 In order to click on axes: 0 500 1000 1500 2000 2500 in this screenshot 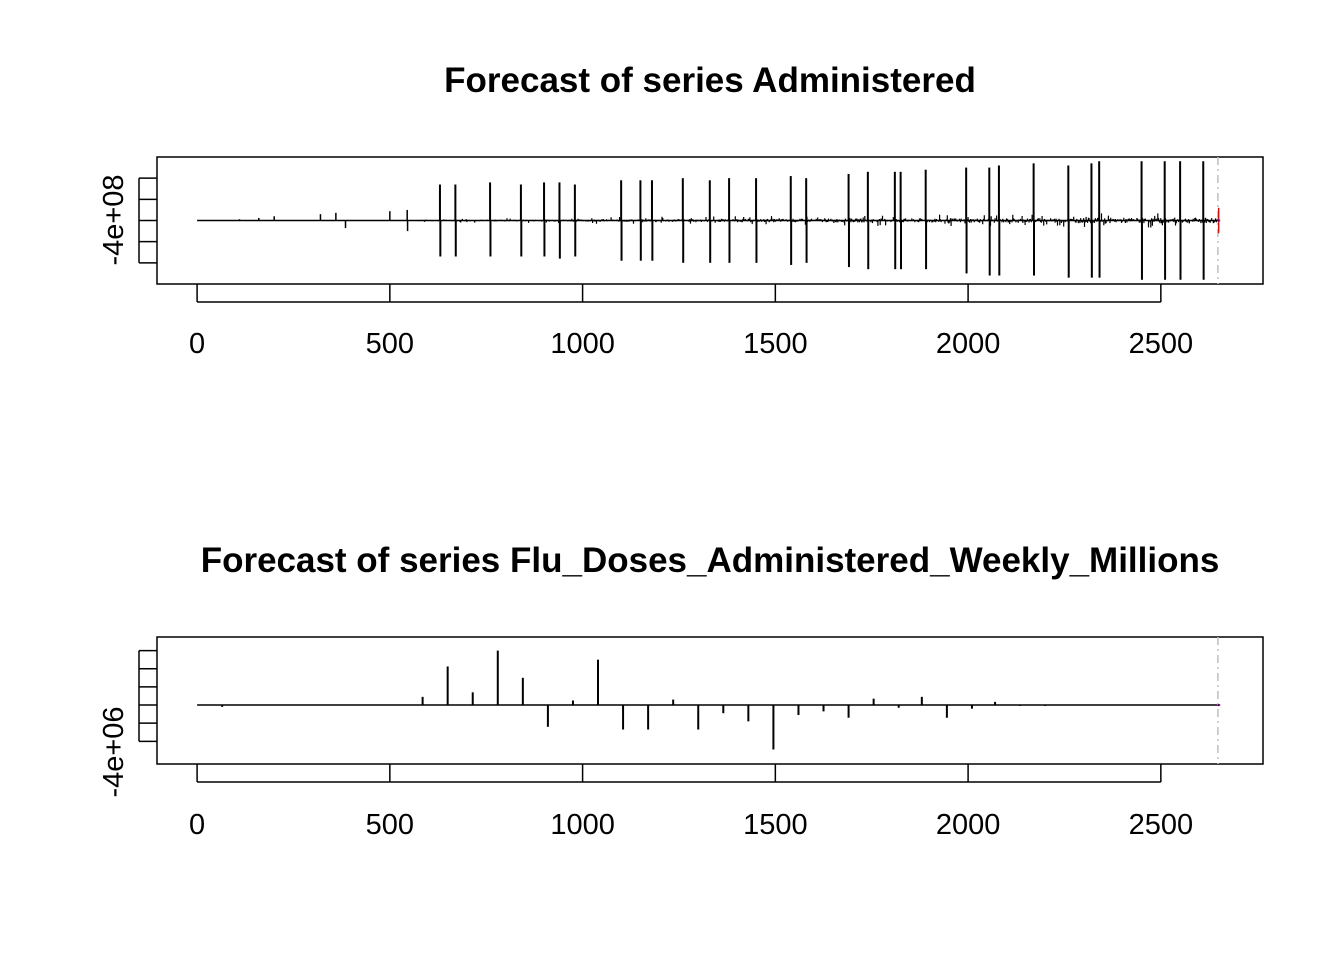, I will do `click(666, 268)`.